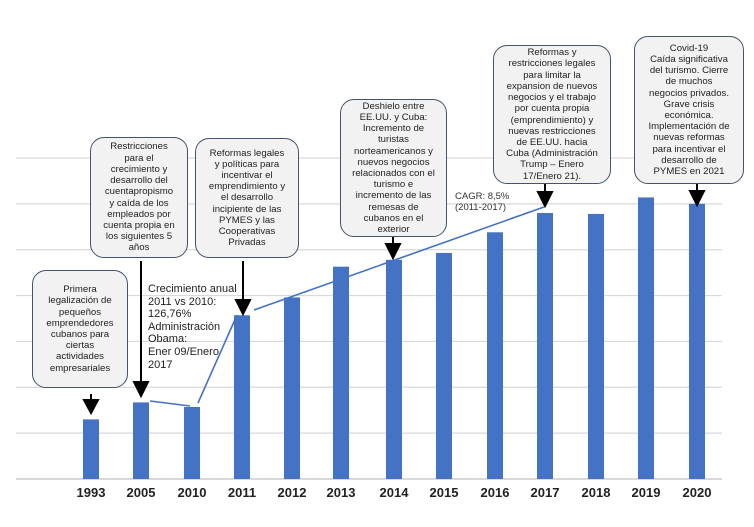 The image size is (754, 527). Describe the element at coordinates (292, 388) in the screenshot. I see `bar-2012` at that location.